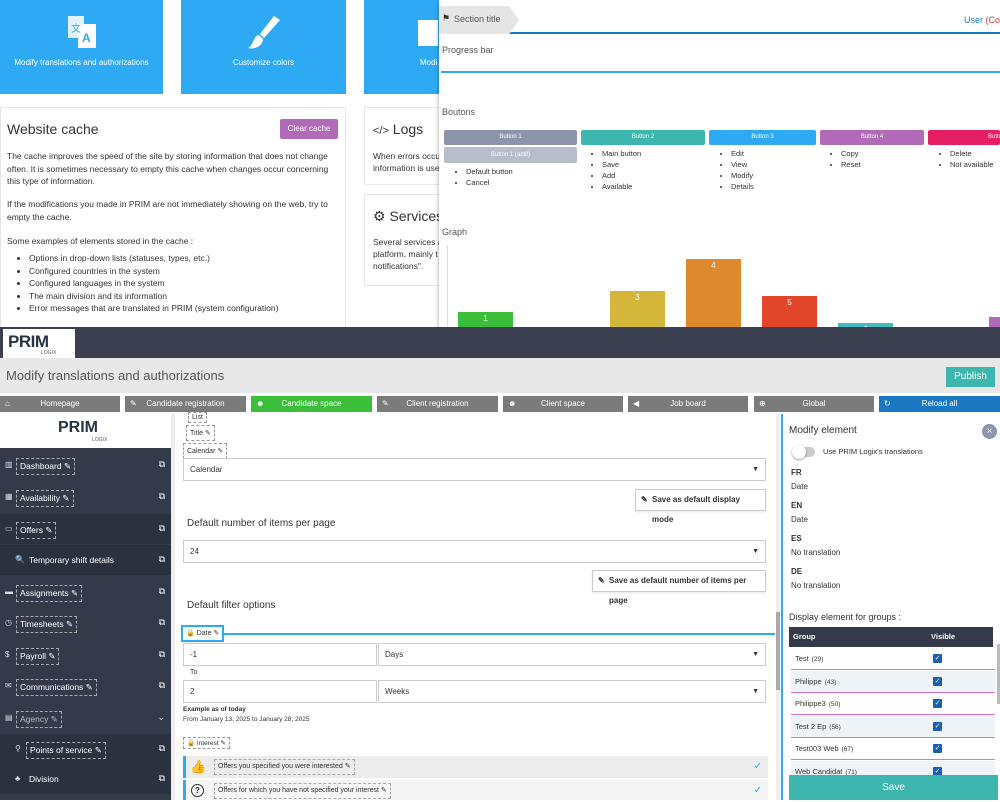  What do you see at coordinates (49, 593) in the screenshot?
I see `sidebar-label: Assignments ✎` at bounding box center [49, 593].